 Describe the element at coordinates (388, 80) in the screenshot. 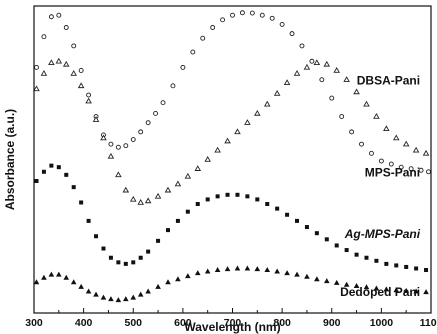

I see `series-label: DBSA-Pani` at that location.